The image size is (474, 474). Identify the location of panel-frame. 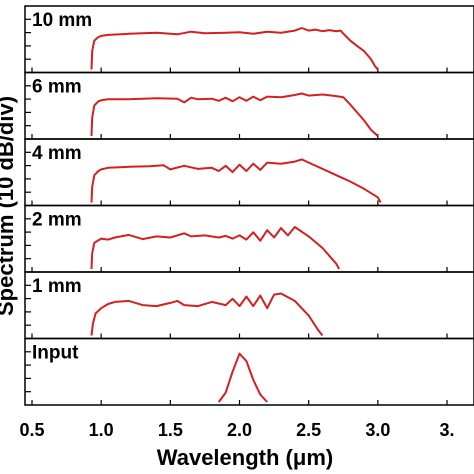
(249, 371).